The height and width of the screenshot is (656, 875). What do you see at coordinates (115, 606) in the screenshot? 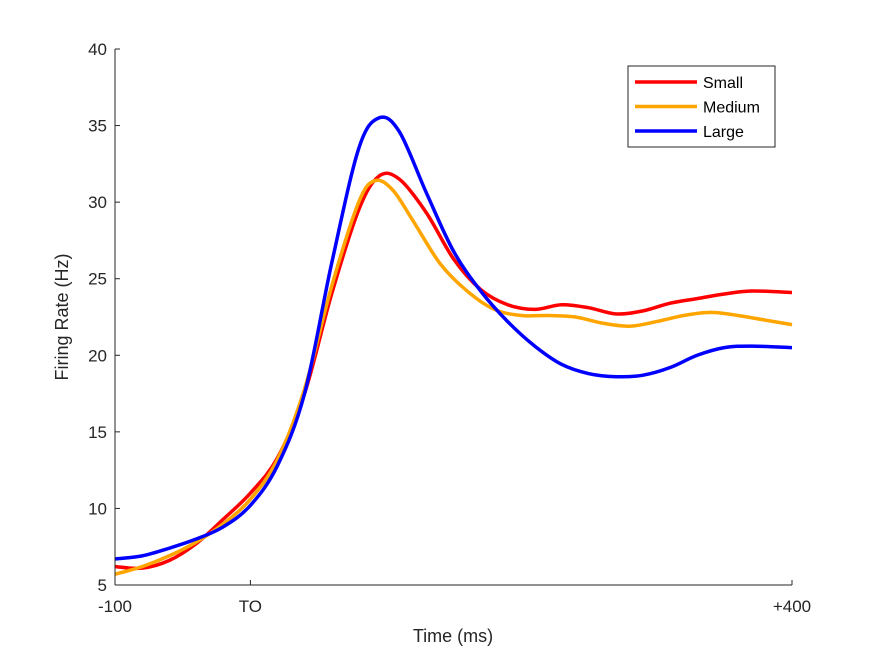
I see `x-tick-label: -100` at bounding box center [115, 606].